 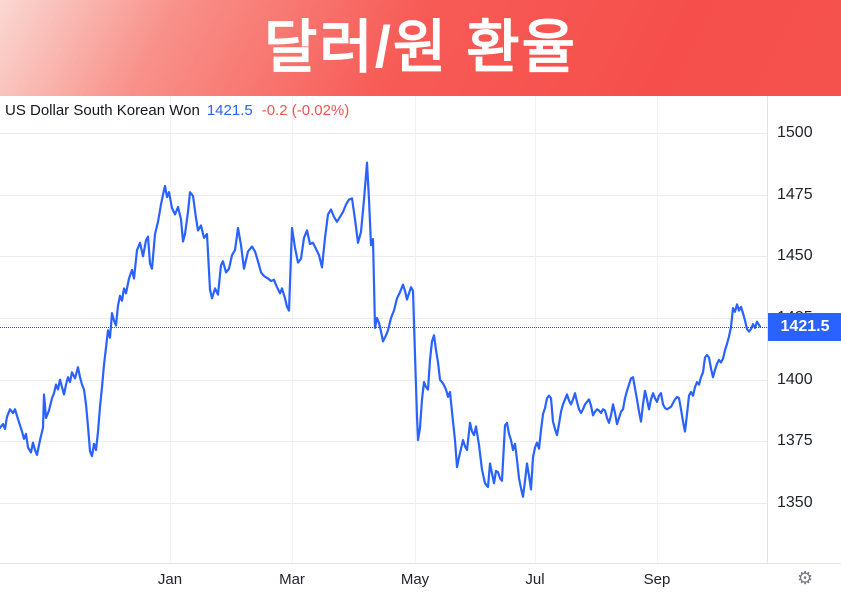 What do you see at coordinates (805, 578) in the screenshot?
I see `settings-gear-icon: ⚙` at bounding box center [805, 578].